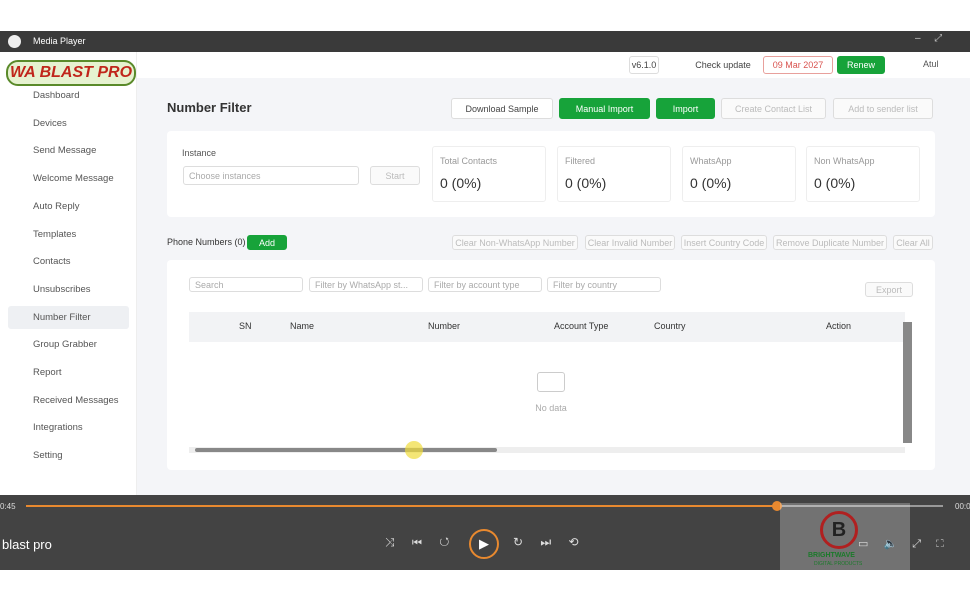 The image size is (970, 600). I want to click on column-header: Action, so click(839, 326).